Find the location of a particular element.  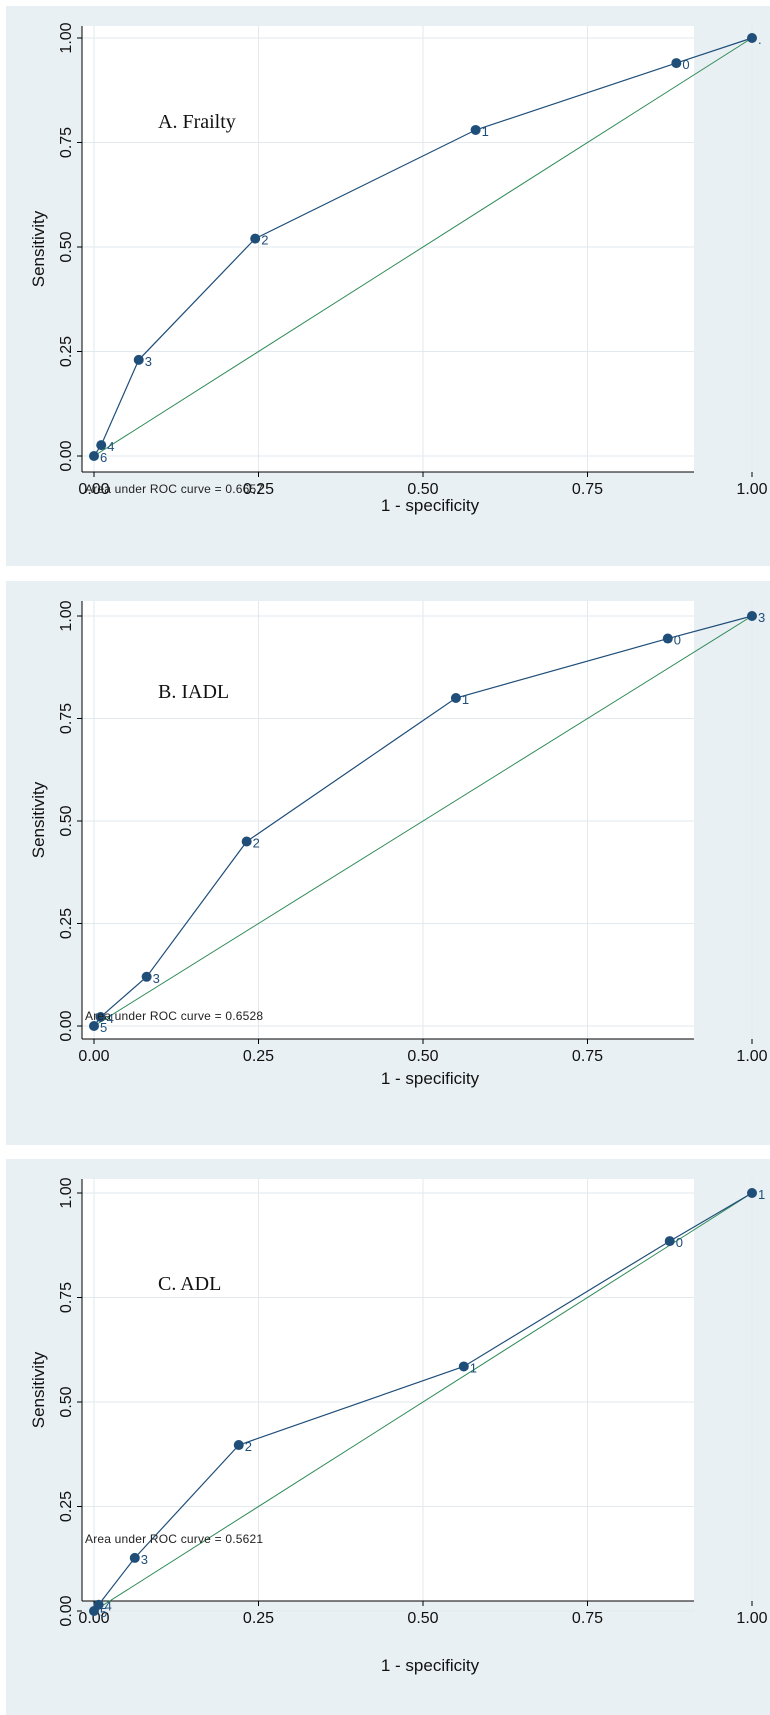

auc-footer: Area under ROC curve = 0.6528 is located at coordinates (174, 1016).